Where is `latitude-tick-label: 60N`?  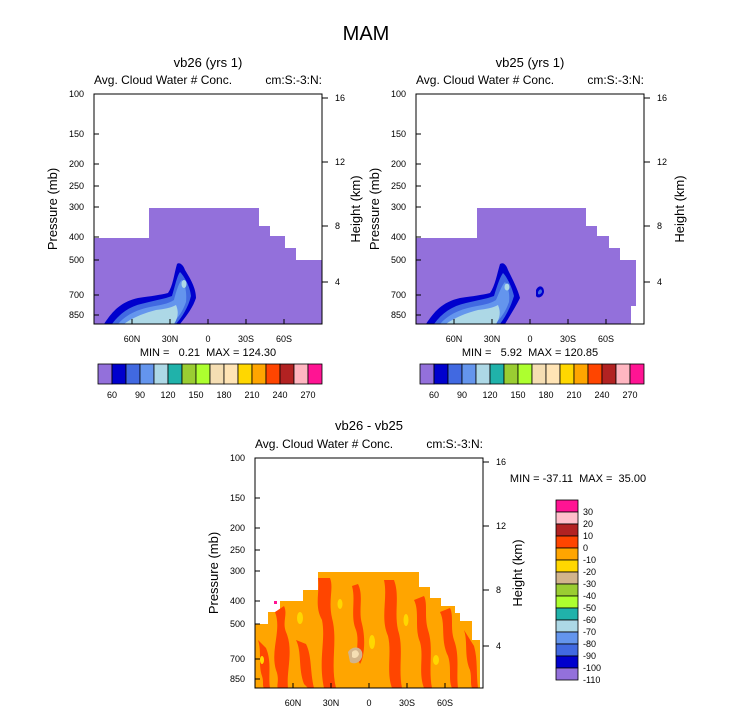
latitude-tick-label: 60N is located at coordinates (454, 339).